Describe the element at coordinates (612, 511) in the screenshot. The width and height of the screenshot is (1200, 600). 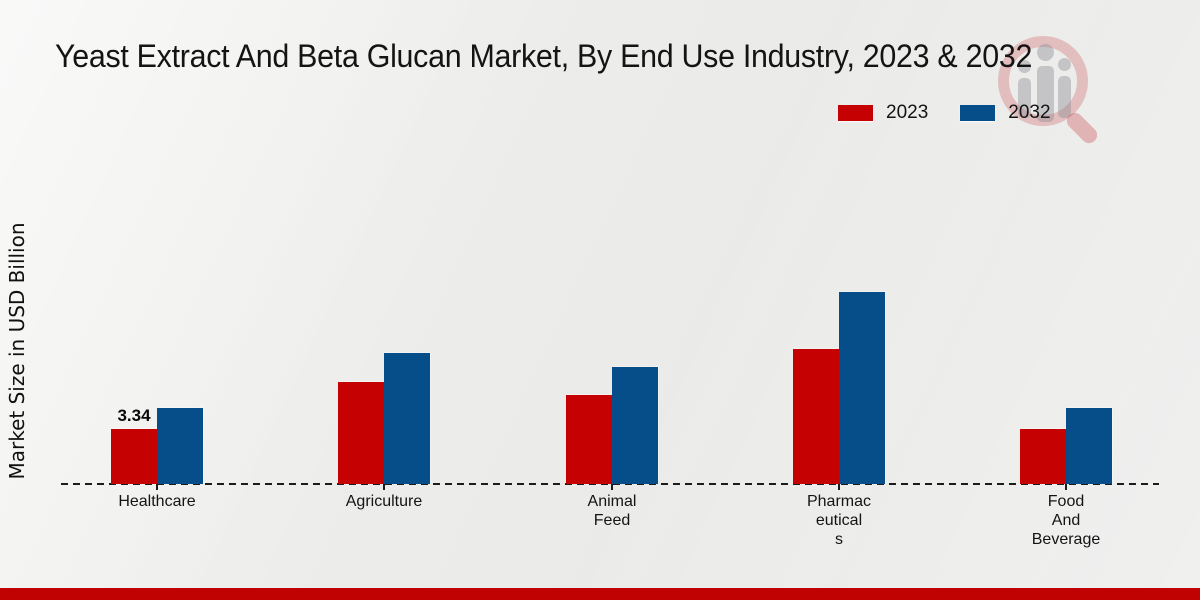
I see `category-label-animal-feed: Animal Feed` at that location.